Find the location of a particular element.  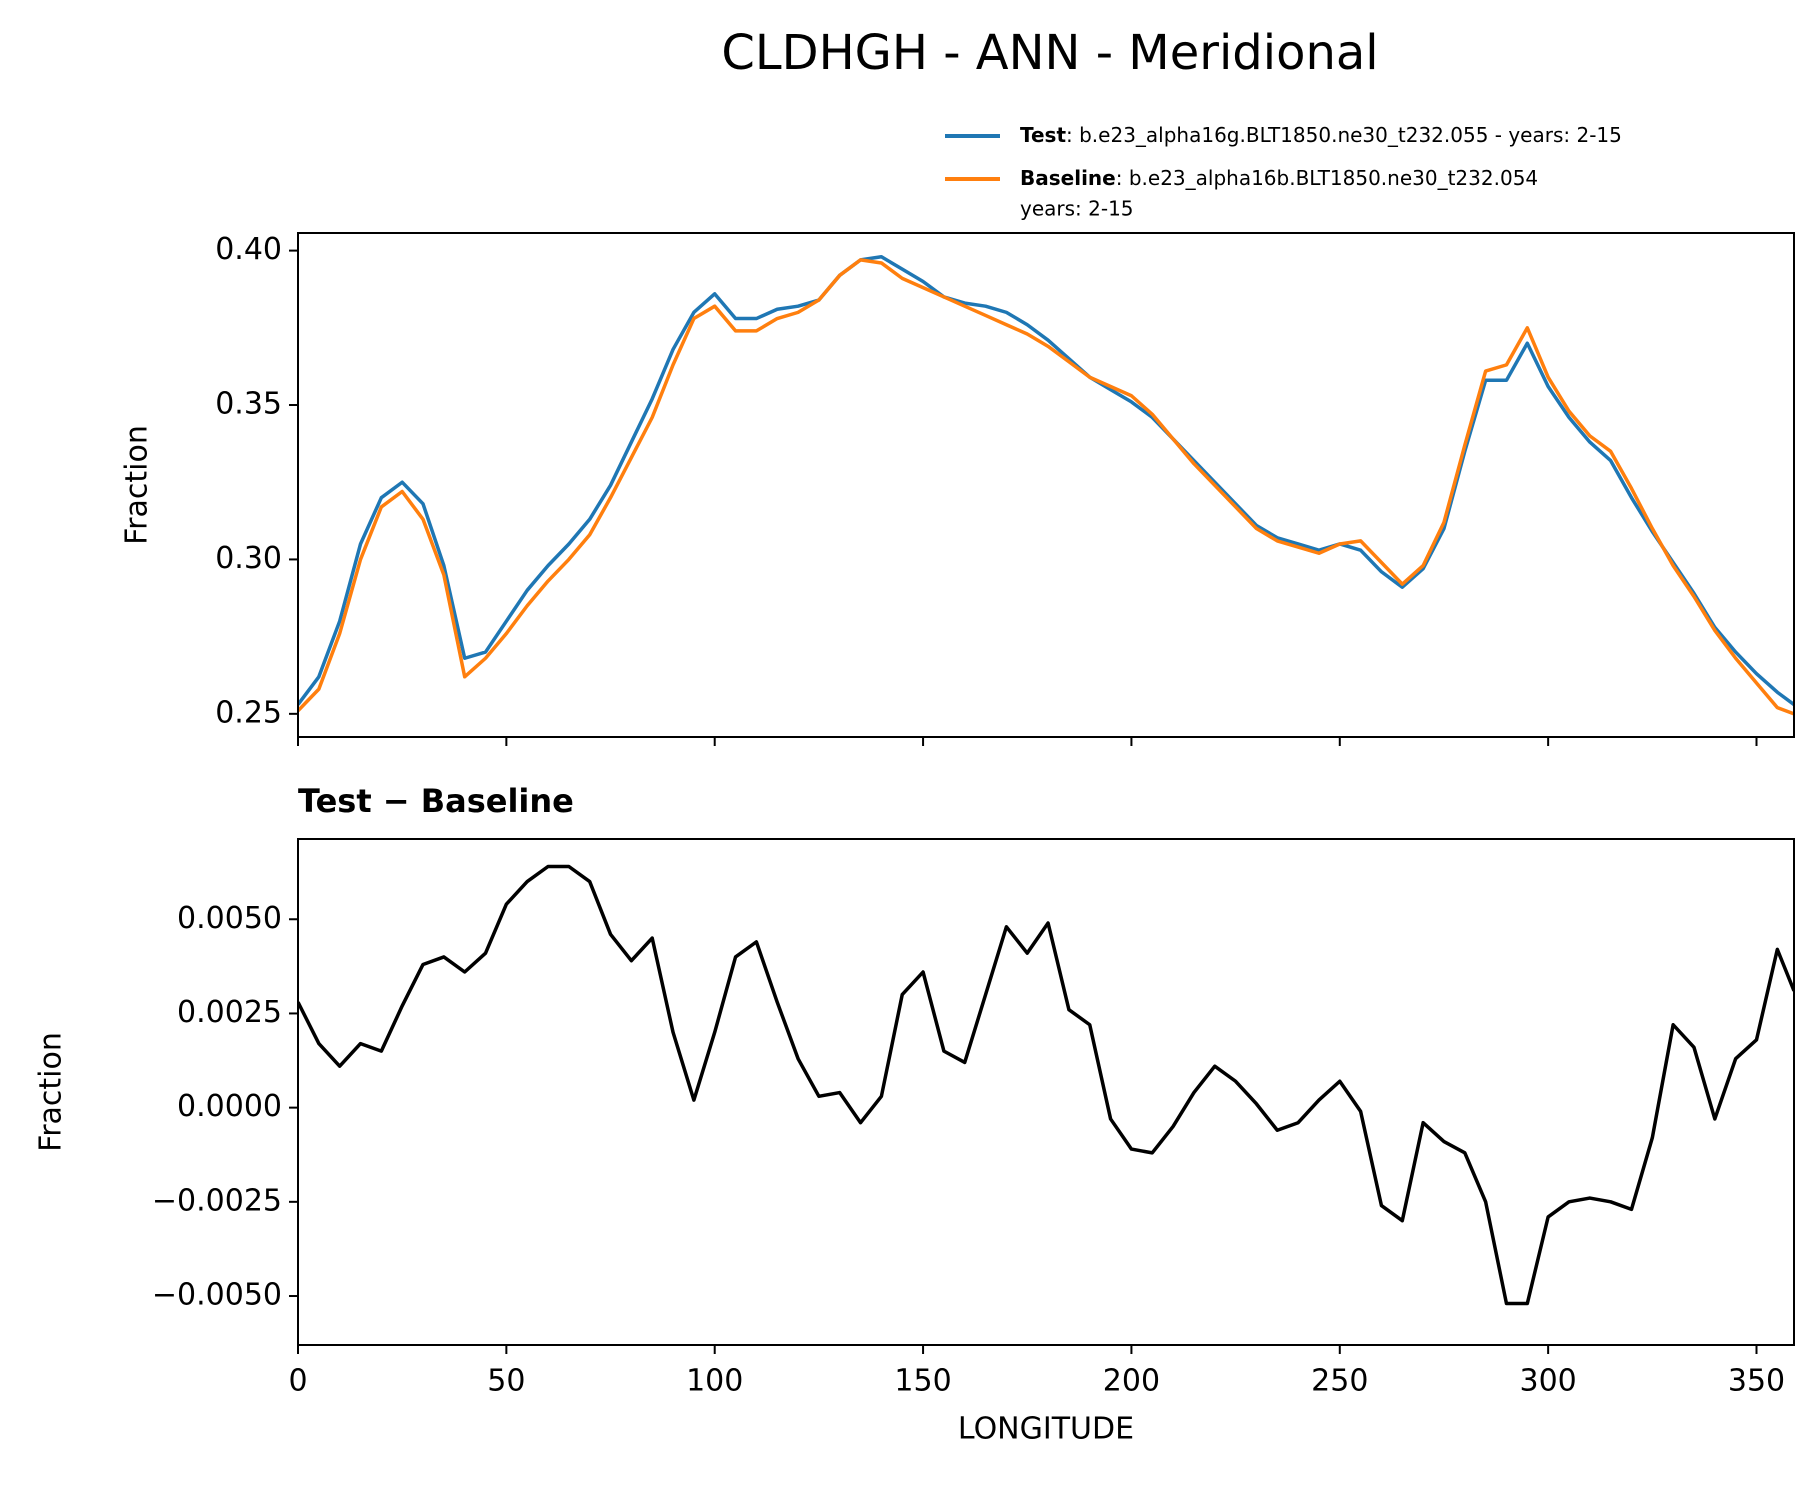

legend-label-2: years: 2-15 is located at coordinates (1077, 209).